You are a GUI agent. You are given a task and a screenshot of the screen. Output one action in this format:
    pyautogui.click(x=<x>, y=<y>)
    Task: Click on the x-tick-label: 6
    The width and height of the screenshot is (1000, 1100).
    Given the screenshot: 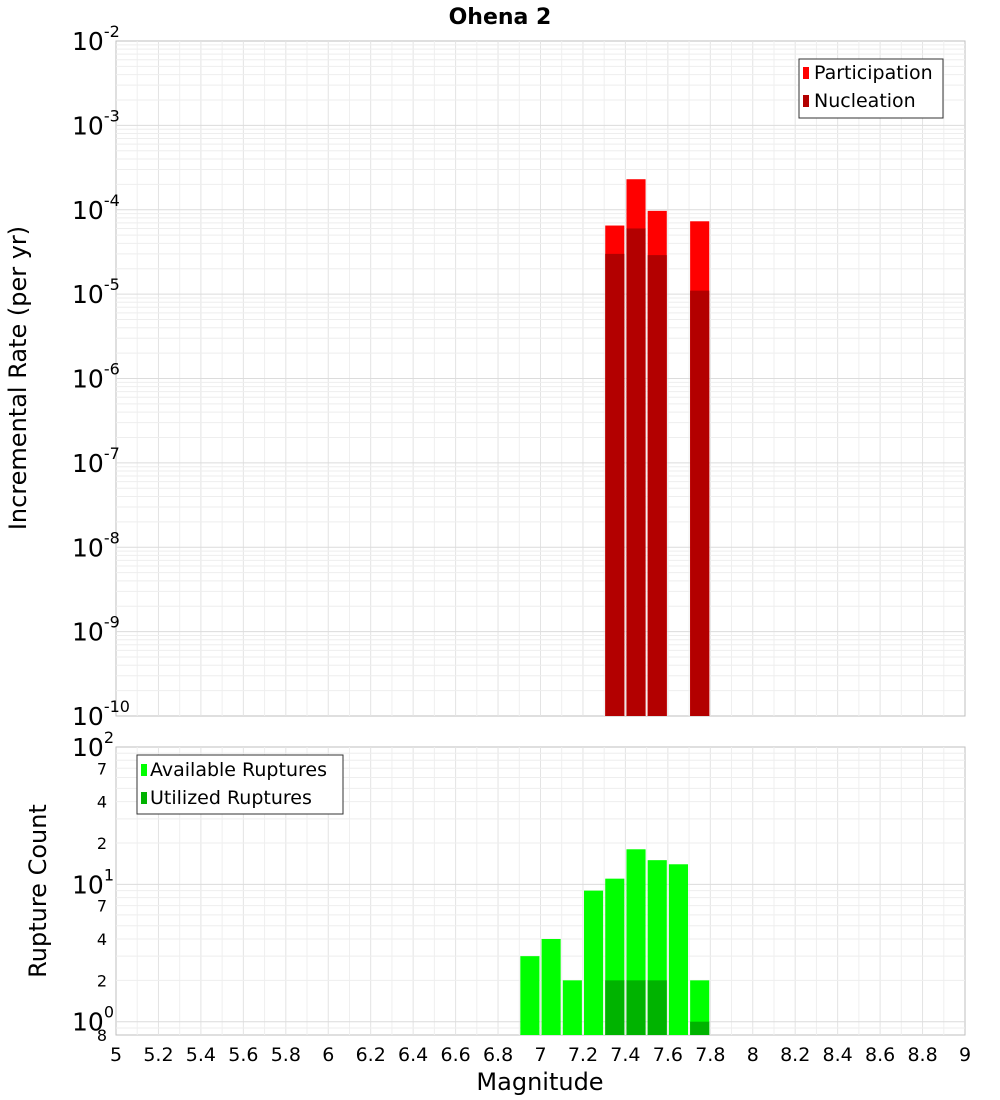 What is the action you would take?
    pyautogui.click(x=328, y=1055)
    